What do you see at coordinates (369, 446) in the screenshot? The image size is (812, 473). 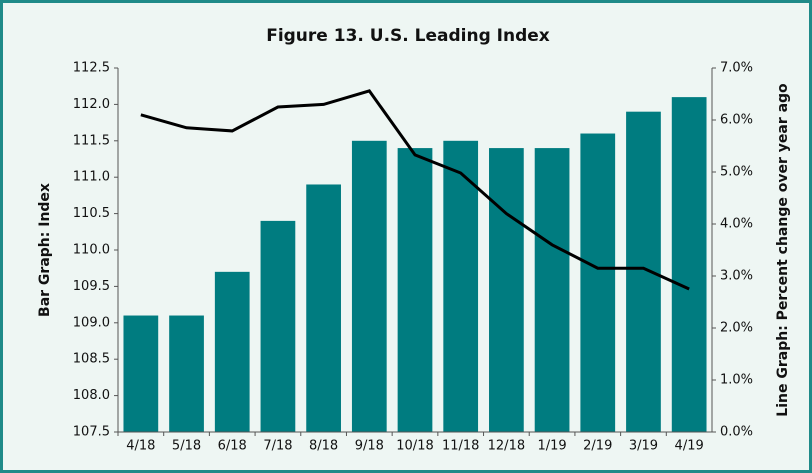 I see `x-tick-label: 9/18` at bounding box center [369, 446].